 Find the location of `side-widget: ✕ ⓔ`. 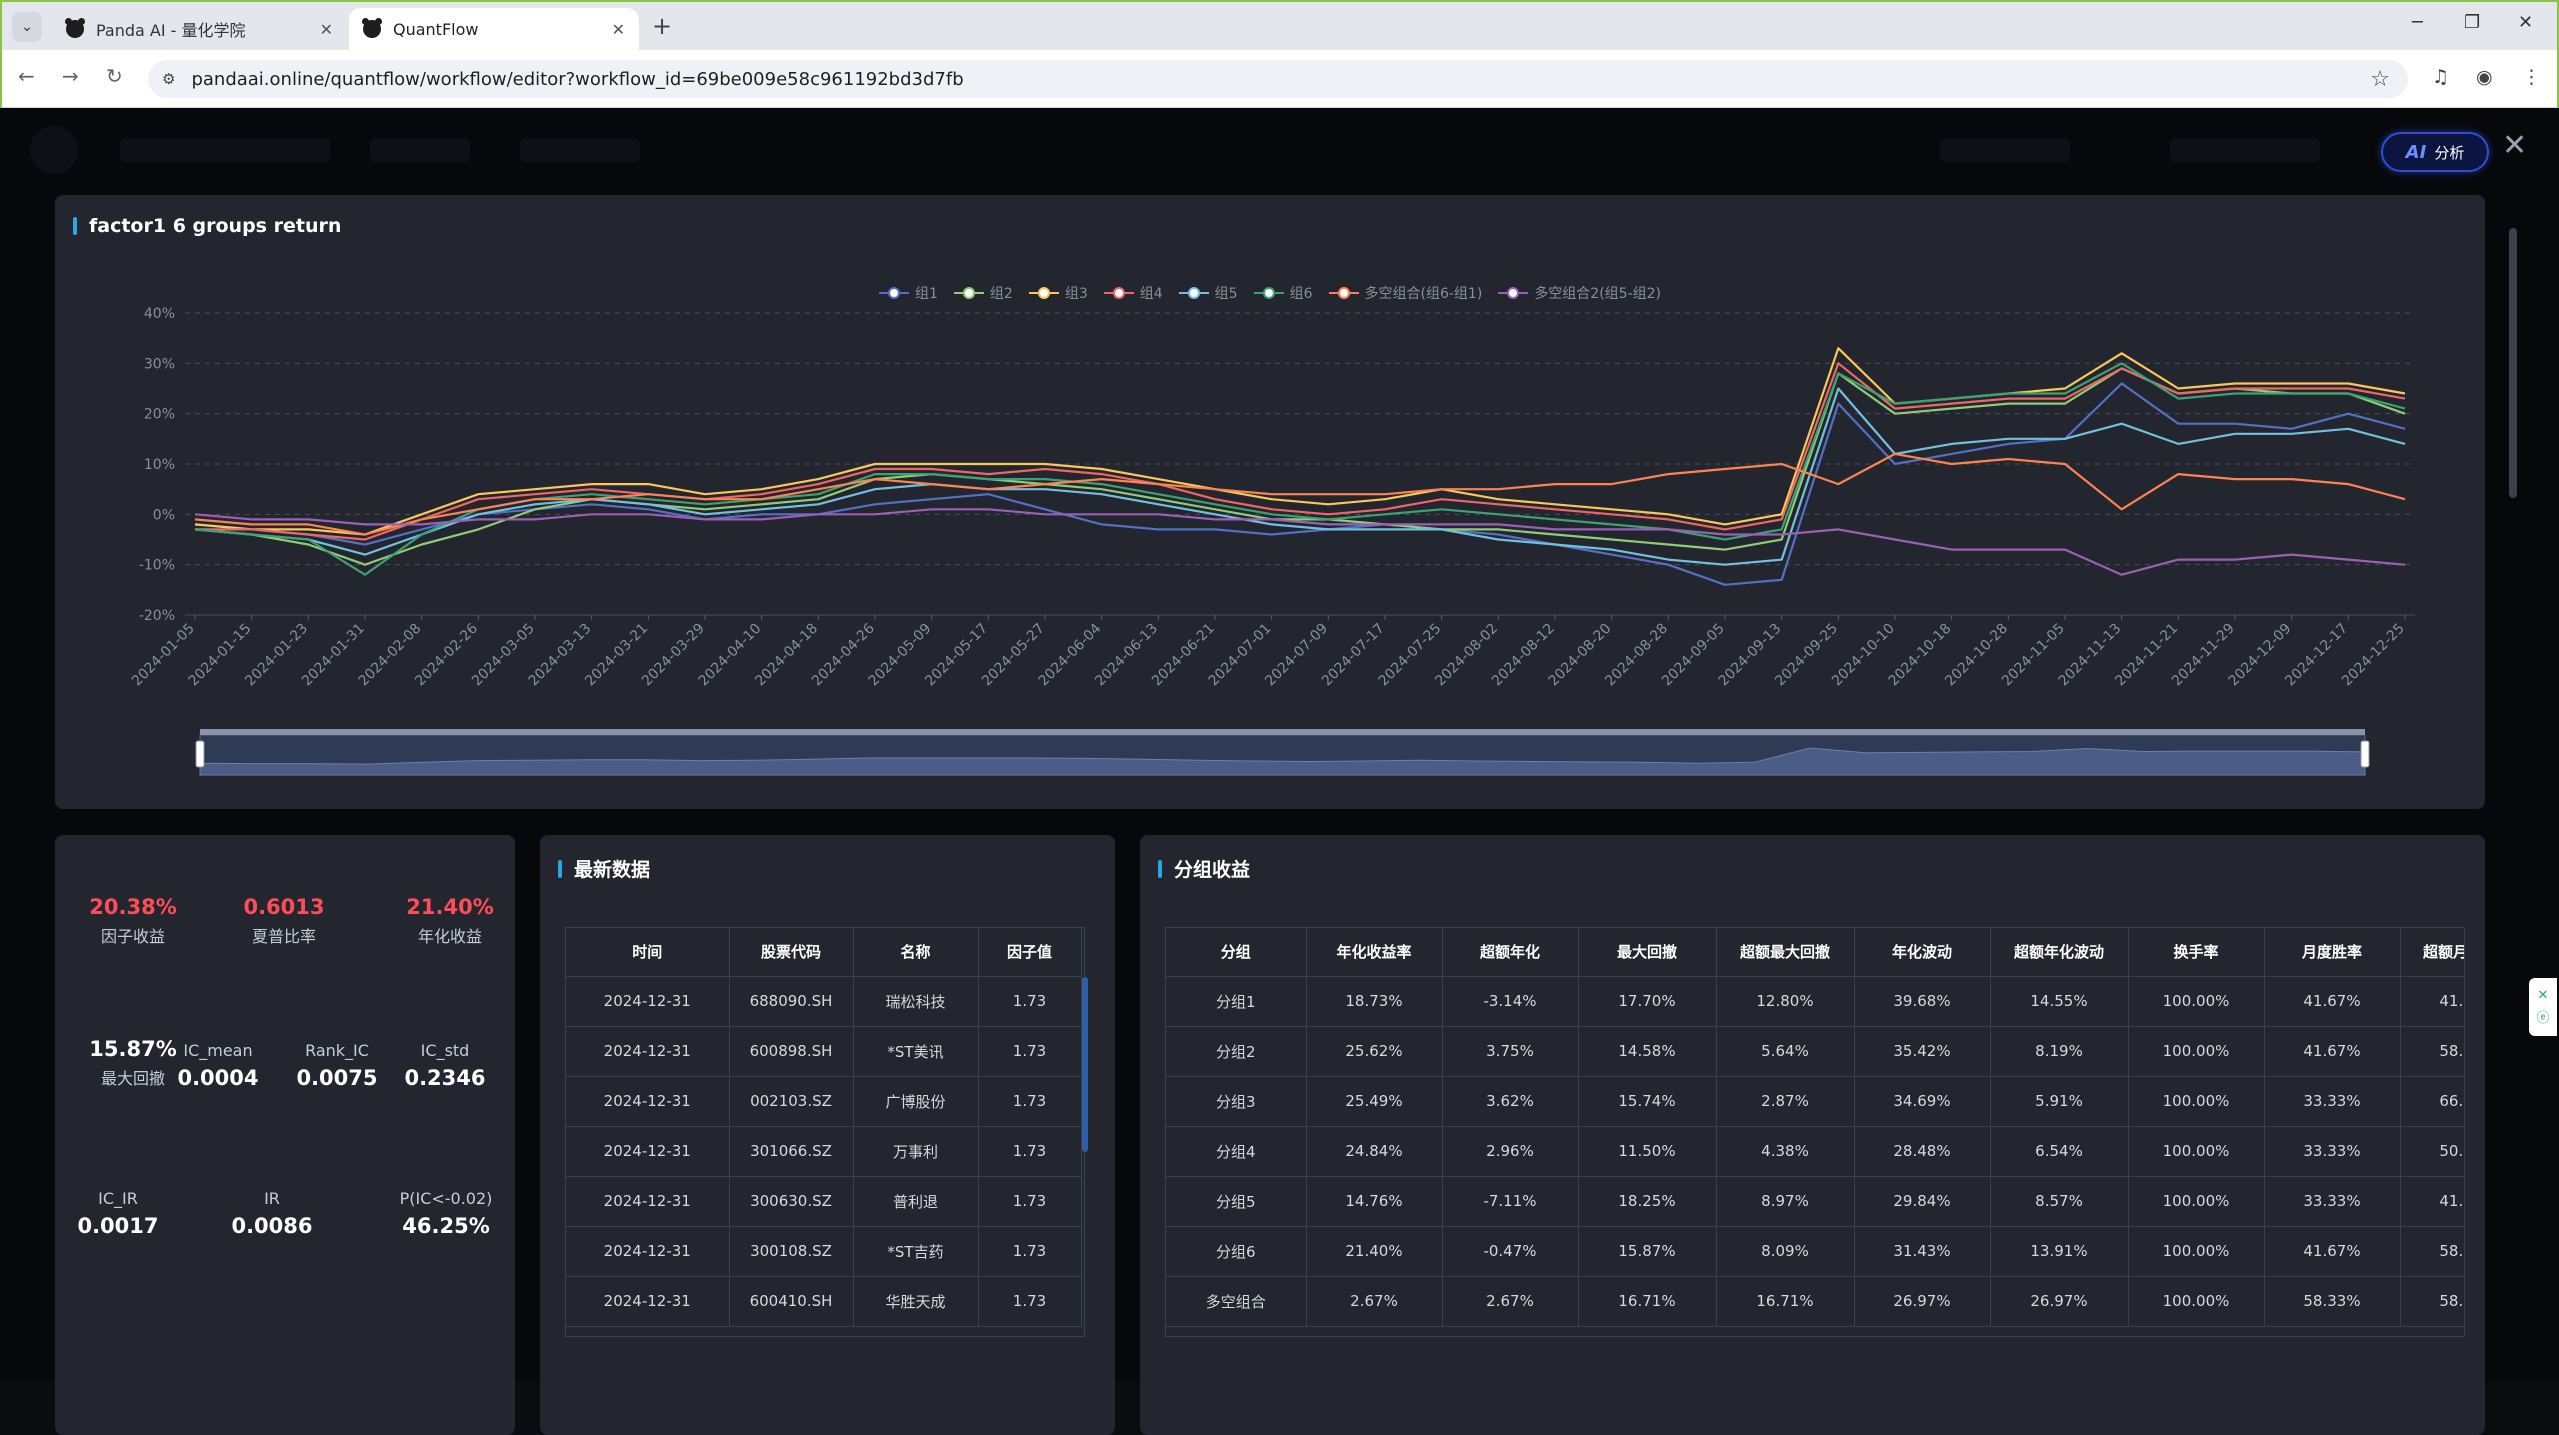

side-widget: ✕ ⓔ is located at coordinates (2543, 1007).